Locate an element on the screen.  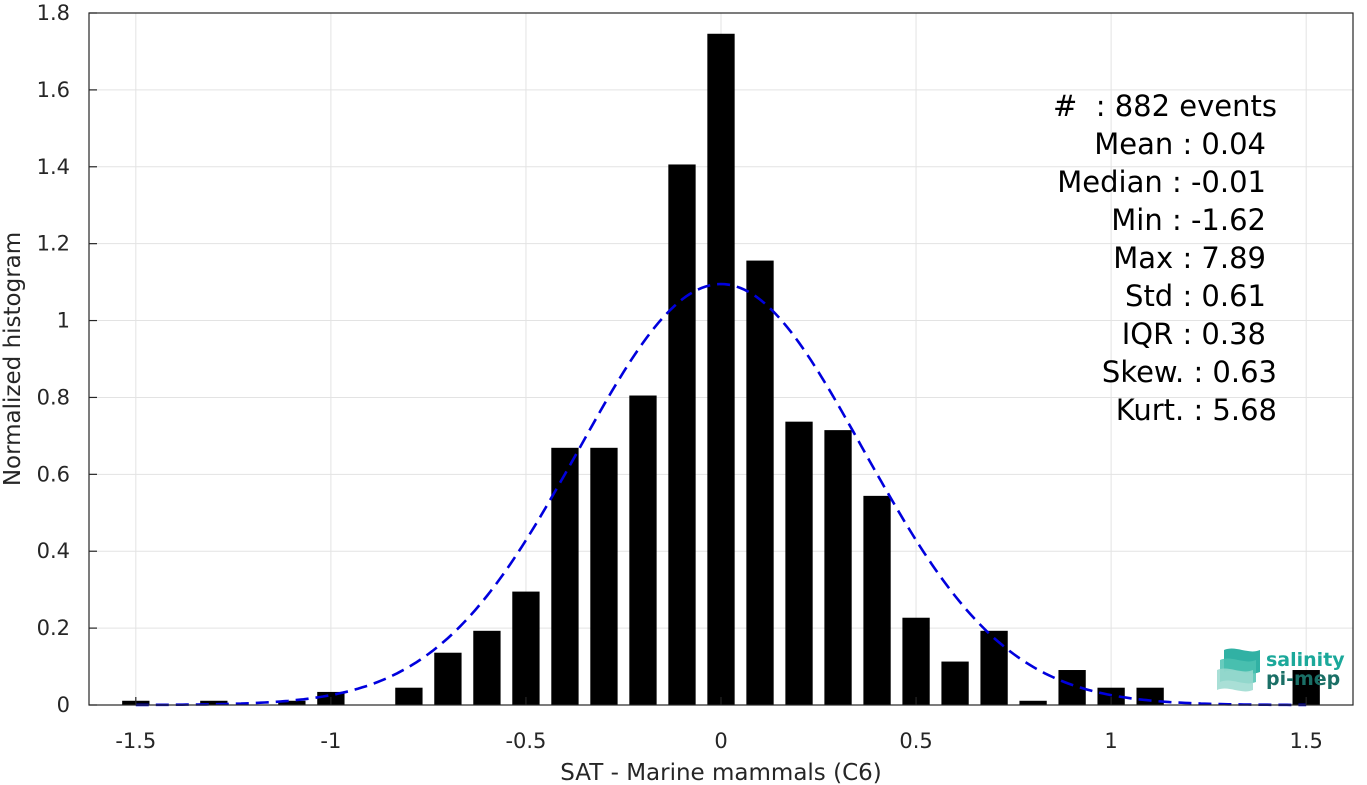
logo-text-salinity: salinity is located at coordinates (1305, 660).